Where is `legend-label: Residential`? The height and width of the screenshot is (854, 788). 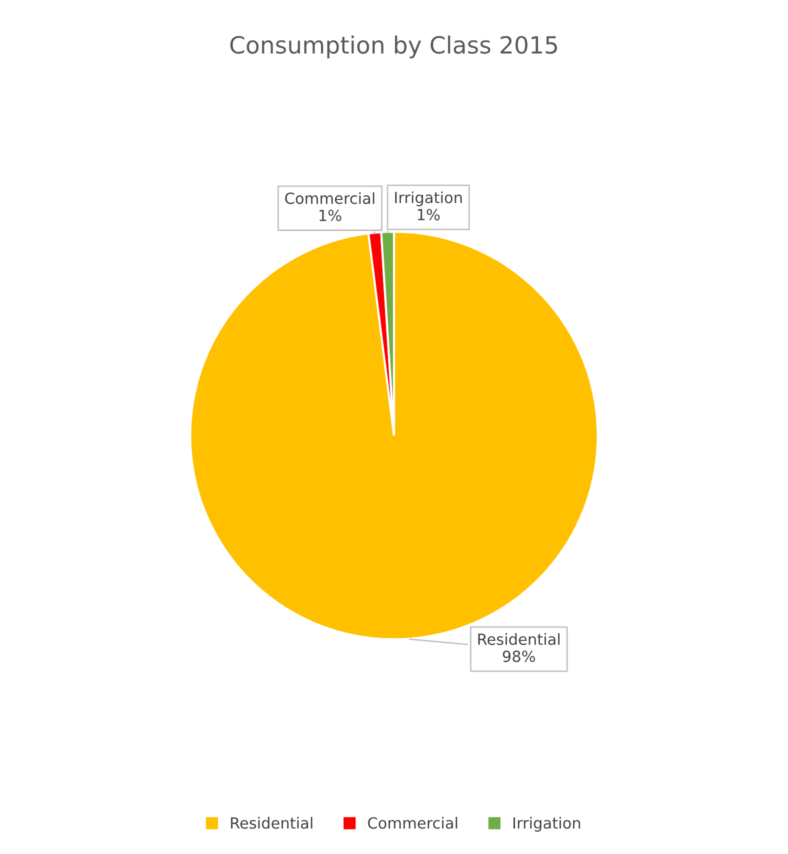
legend-label: Residential is located at coordinates (271, 822).